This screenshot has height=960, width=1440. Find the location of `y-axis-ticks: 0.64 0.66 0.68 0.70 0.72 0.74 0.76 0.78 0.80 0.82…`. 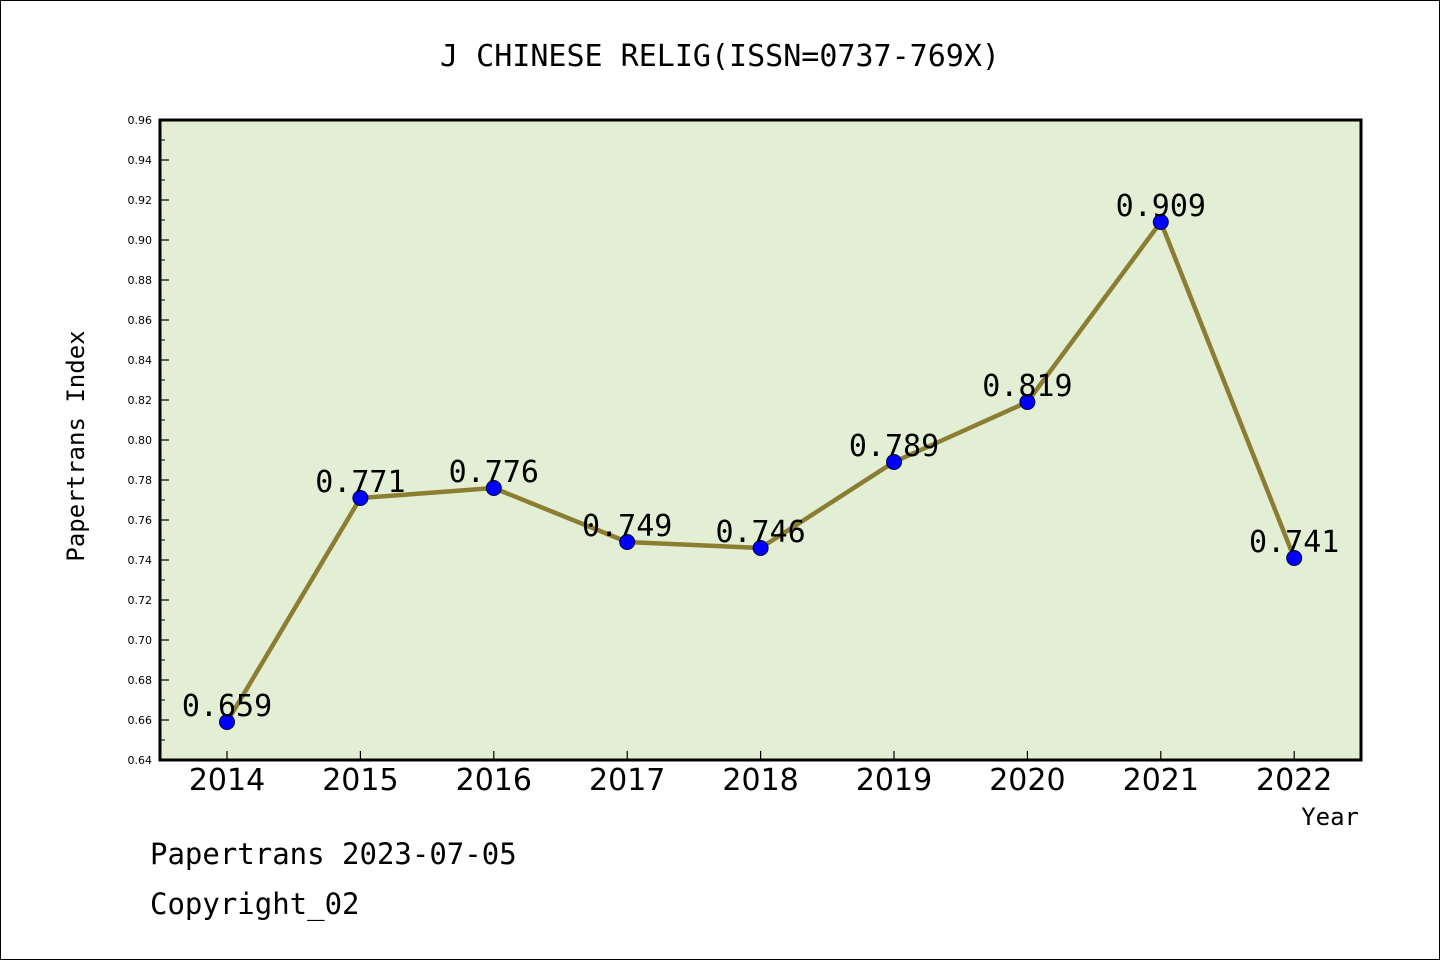

y-axis-ticks: 0.64 0.66 0.68 0.70 0.72 0.74 0.76 0.78 0.80 0.82… is located at coordinates (148, 440).